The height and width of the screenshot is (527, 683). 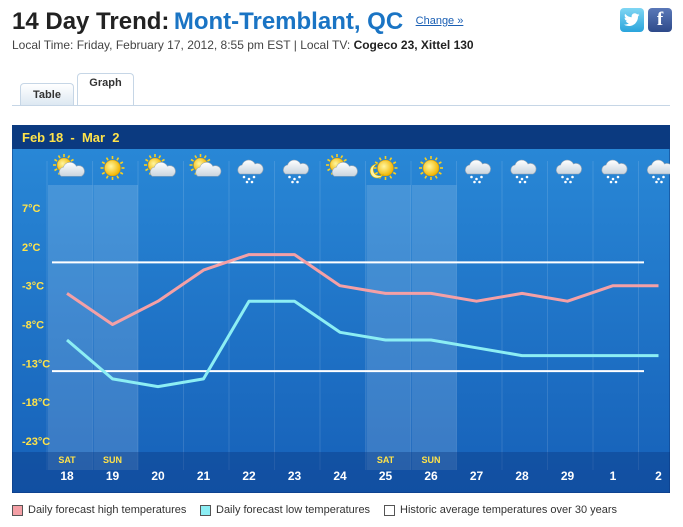 What do you see at coordinates (568, 476) in the screenshot?
I see `x-tick-label: 29` at bounding box center [568, 476].